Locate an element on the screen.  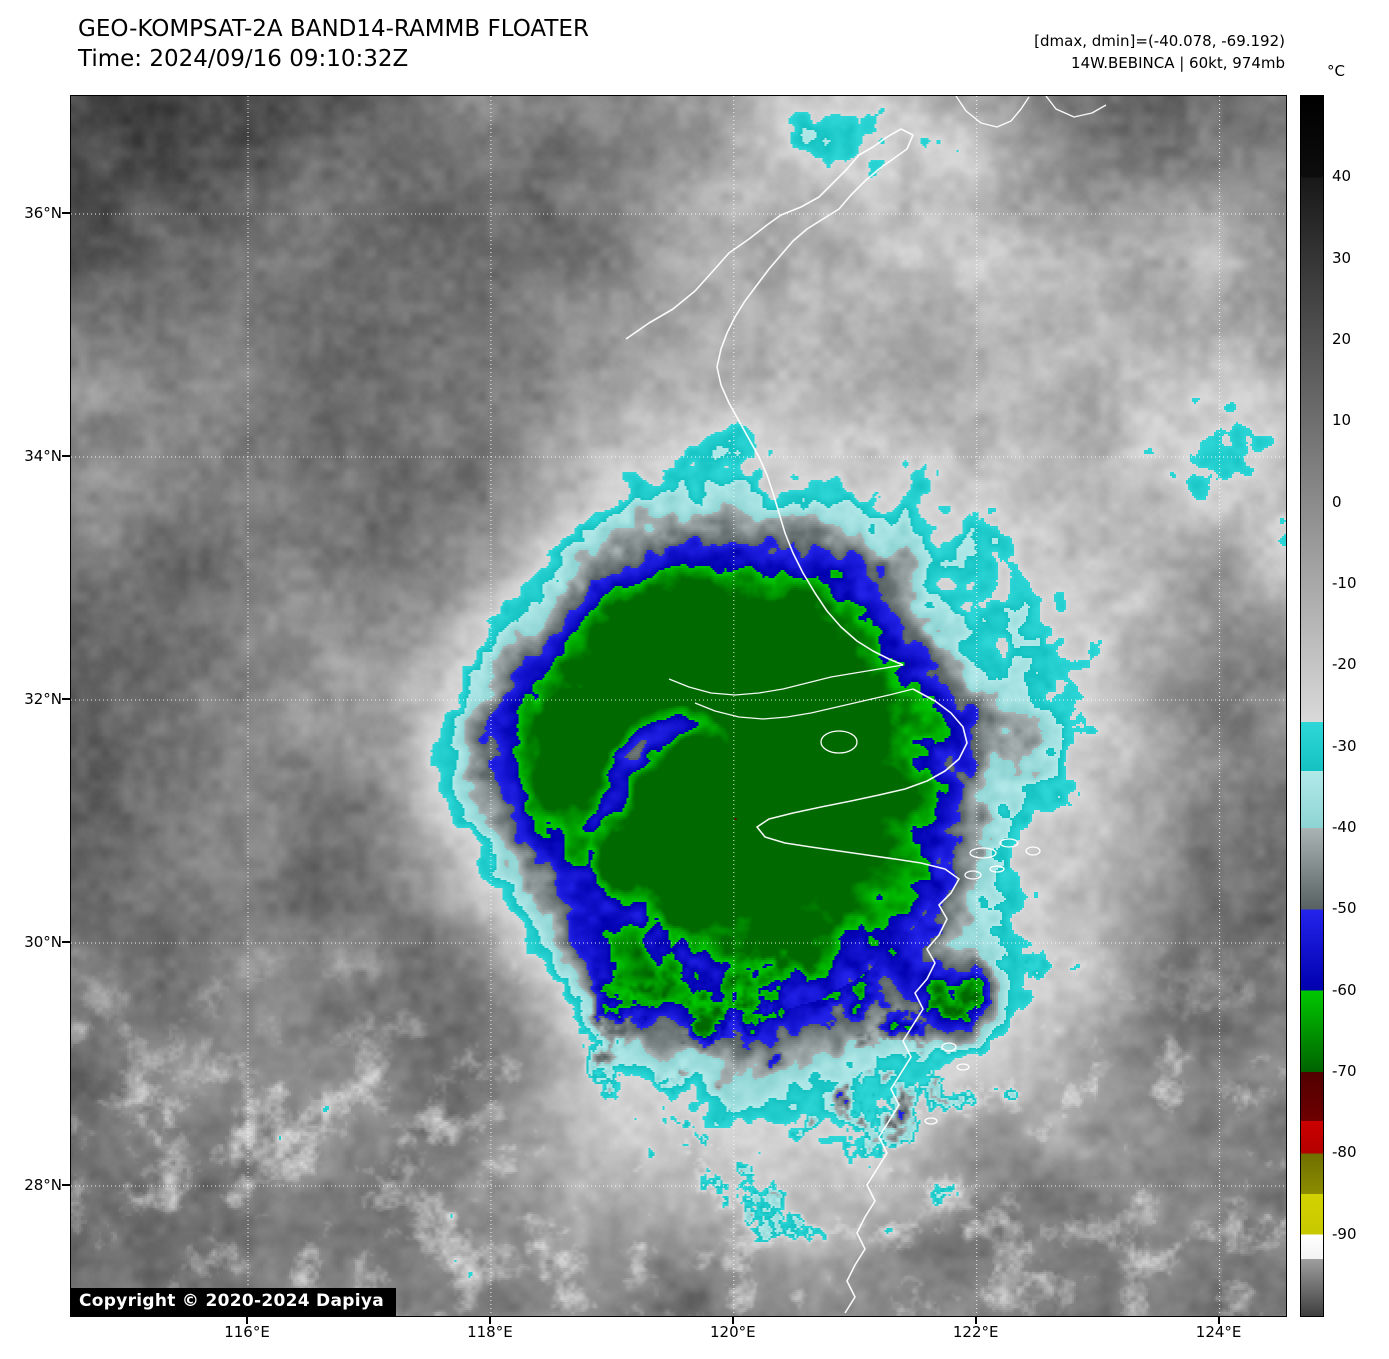
colorbar is located at coordinates (1312, 706).